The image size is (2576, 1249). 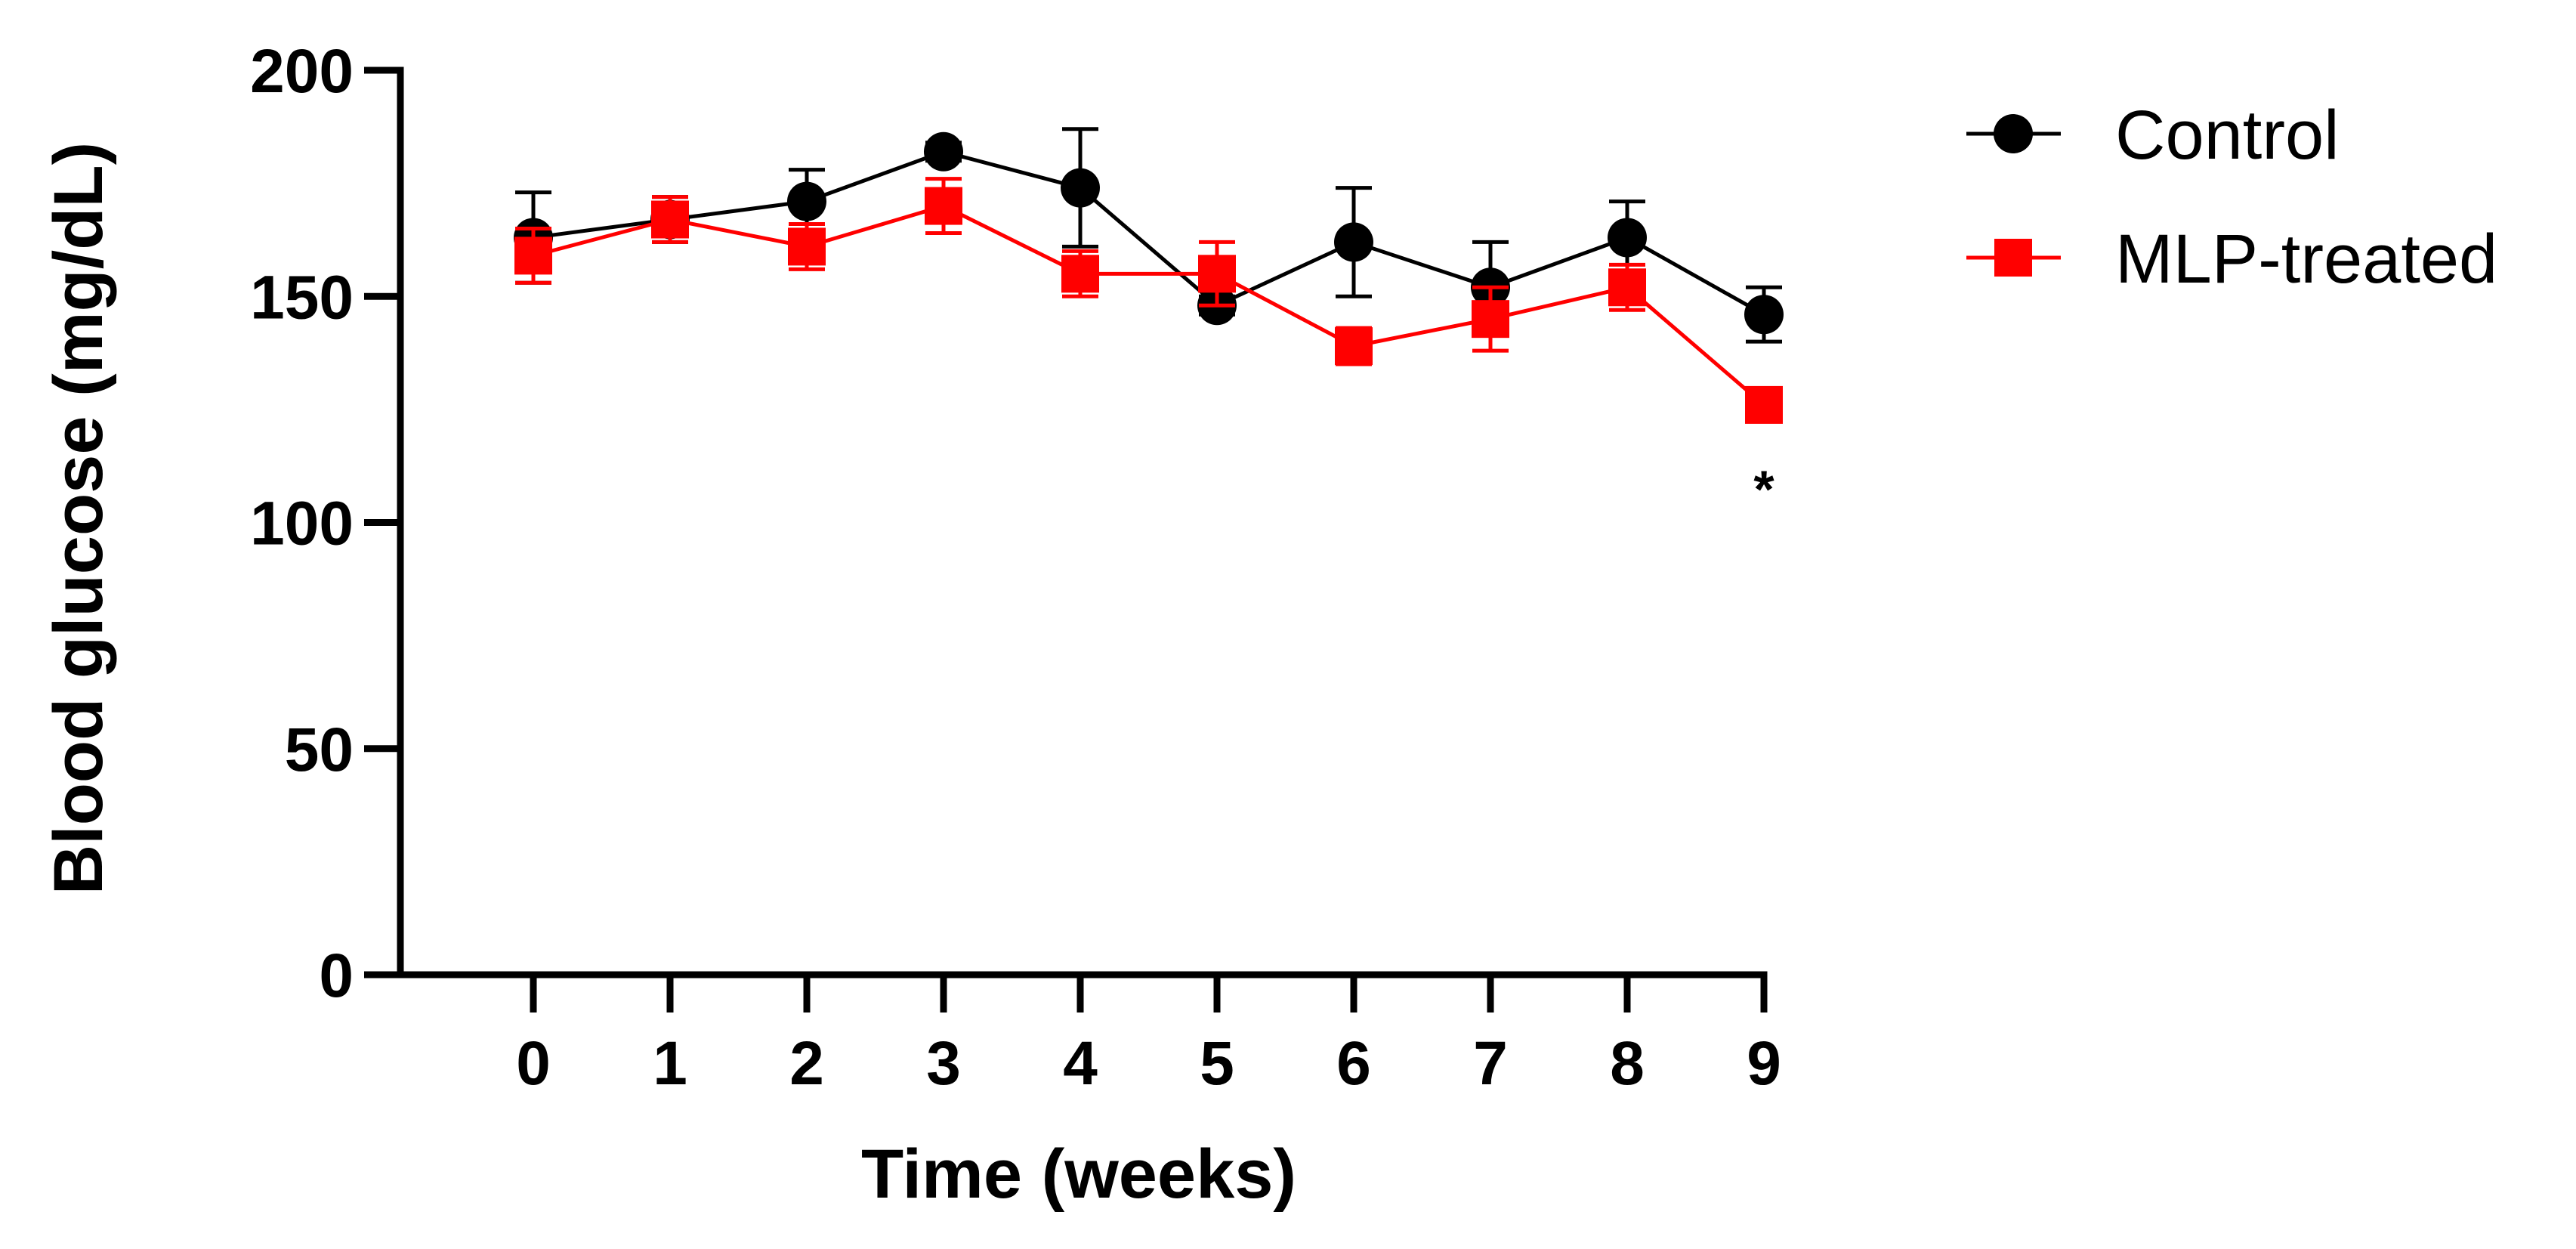 What do you see at coordinates (1353, 1063) in the screenshot?
I see `x-tick-label: 6` at bounding box center [1353, 1063].